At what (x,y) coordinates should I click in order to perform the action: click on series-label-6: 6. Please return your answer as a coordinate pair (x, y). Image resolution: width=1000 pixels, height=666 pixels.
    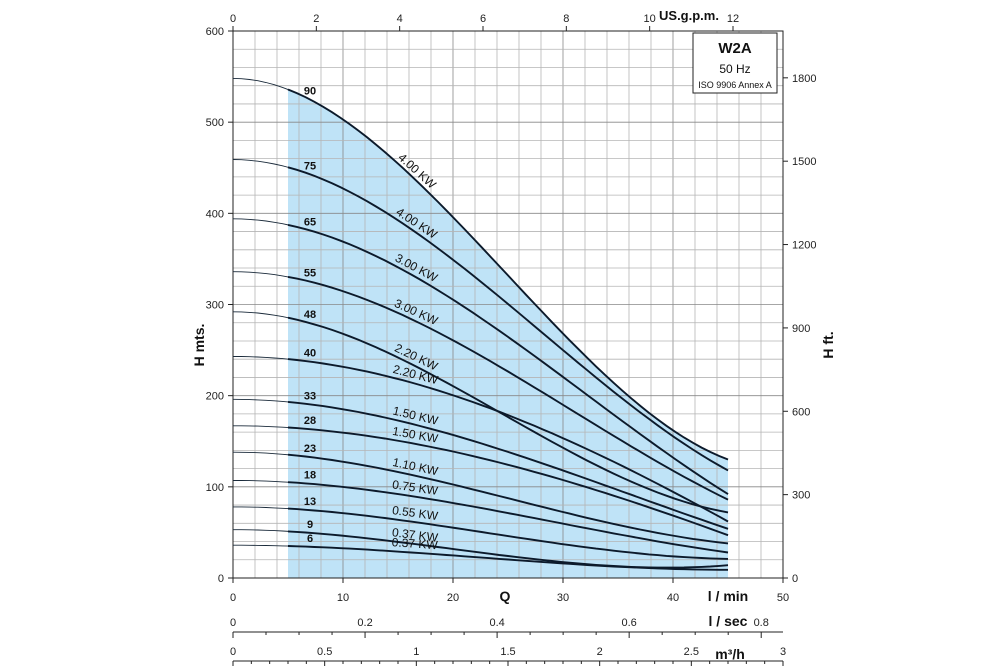
    Looking at the image, I should click on (310, 539).